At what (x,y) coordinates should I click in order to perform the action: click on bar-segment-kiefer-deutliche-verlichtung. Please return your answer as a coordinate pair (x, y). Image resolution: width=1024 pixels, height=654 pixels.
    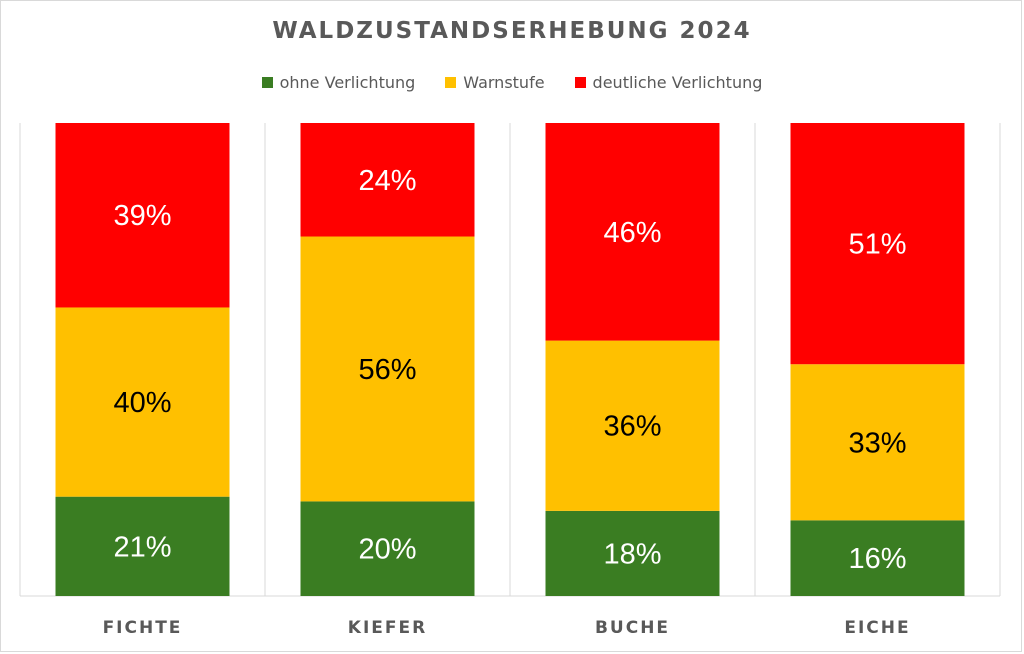
    Looking at the image, I should click on (387, 180).